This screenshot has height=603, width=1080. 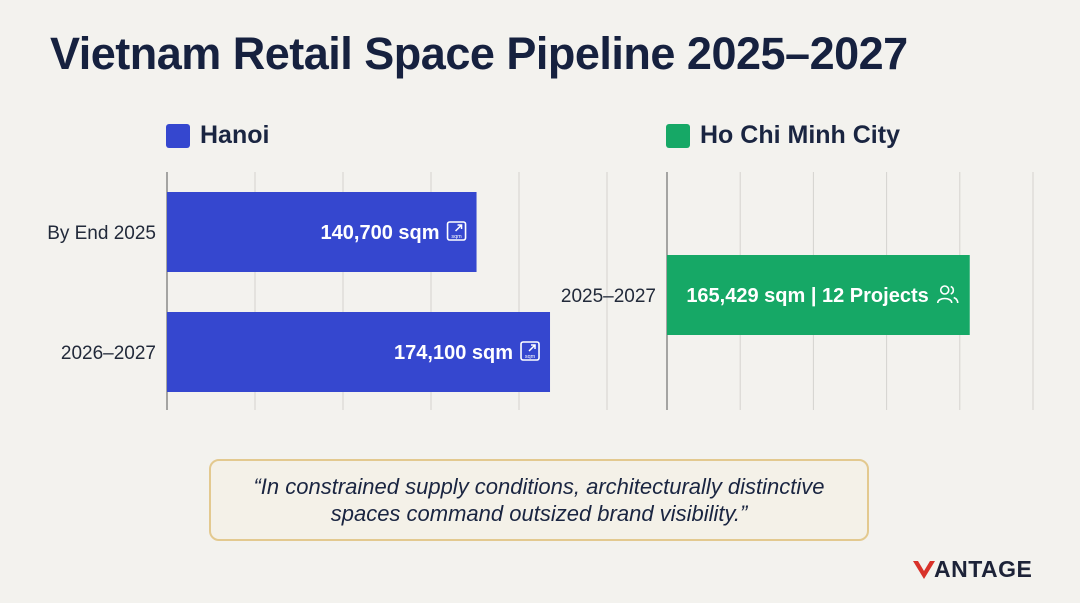 I want to click on legend-swatch-hcmc, so click(x=678, y=135).